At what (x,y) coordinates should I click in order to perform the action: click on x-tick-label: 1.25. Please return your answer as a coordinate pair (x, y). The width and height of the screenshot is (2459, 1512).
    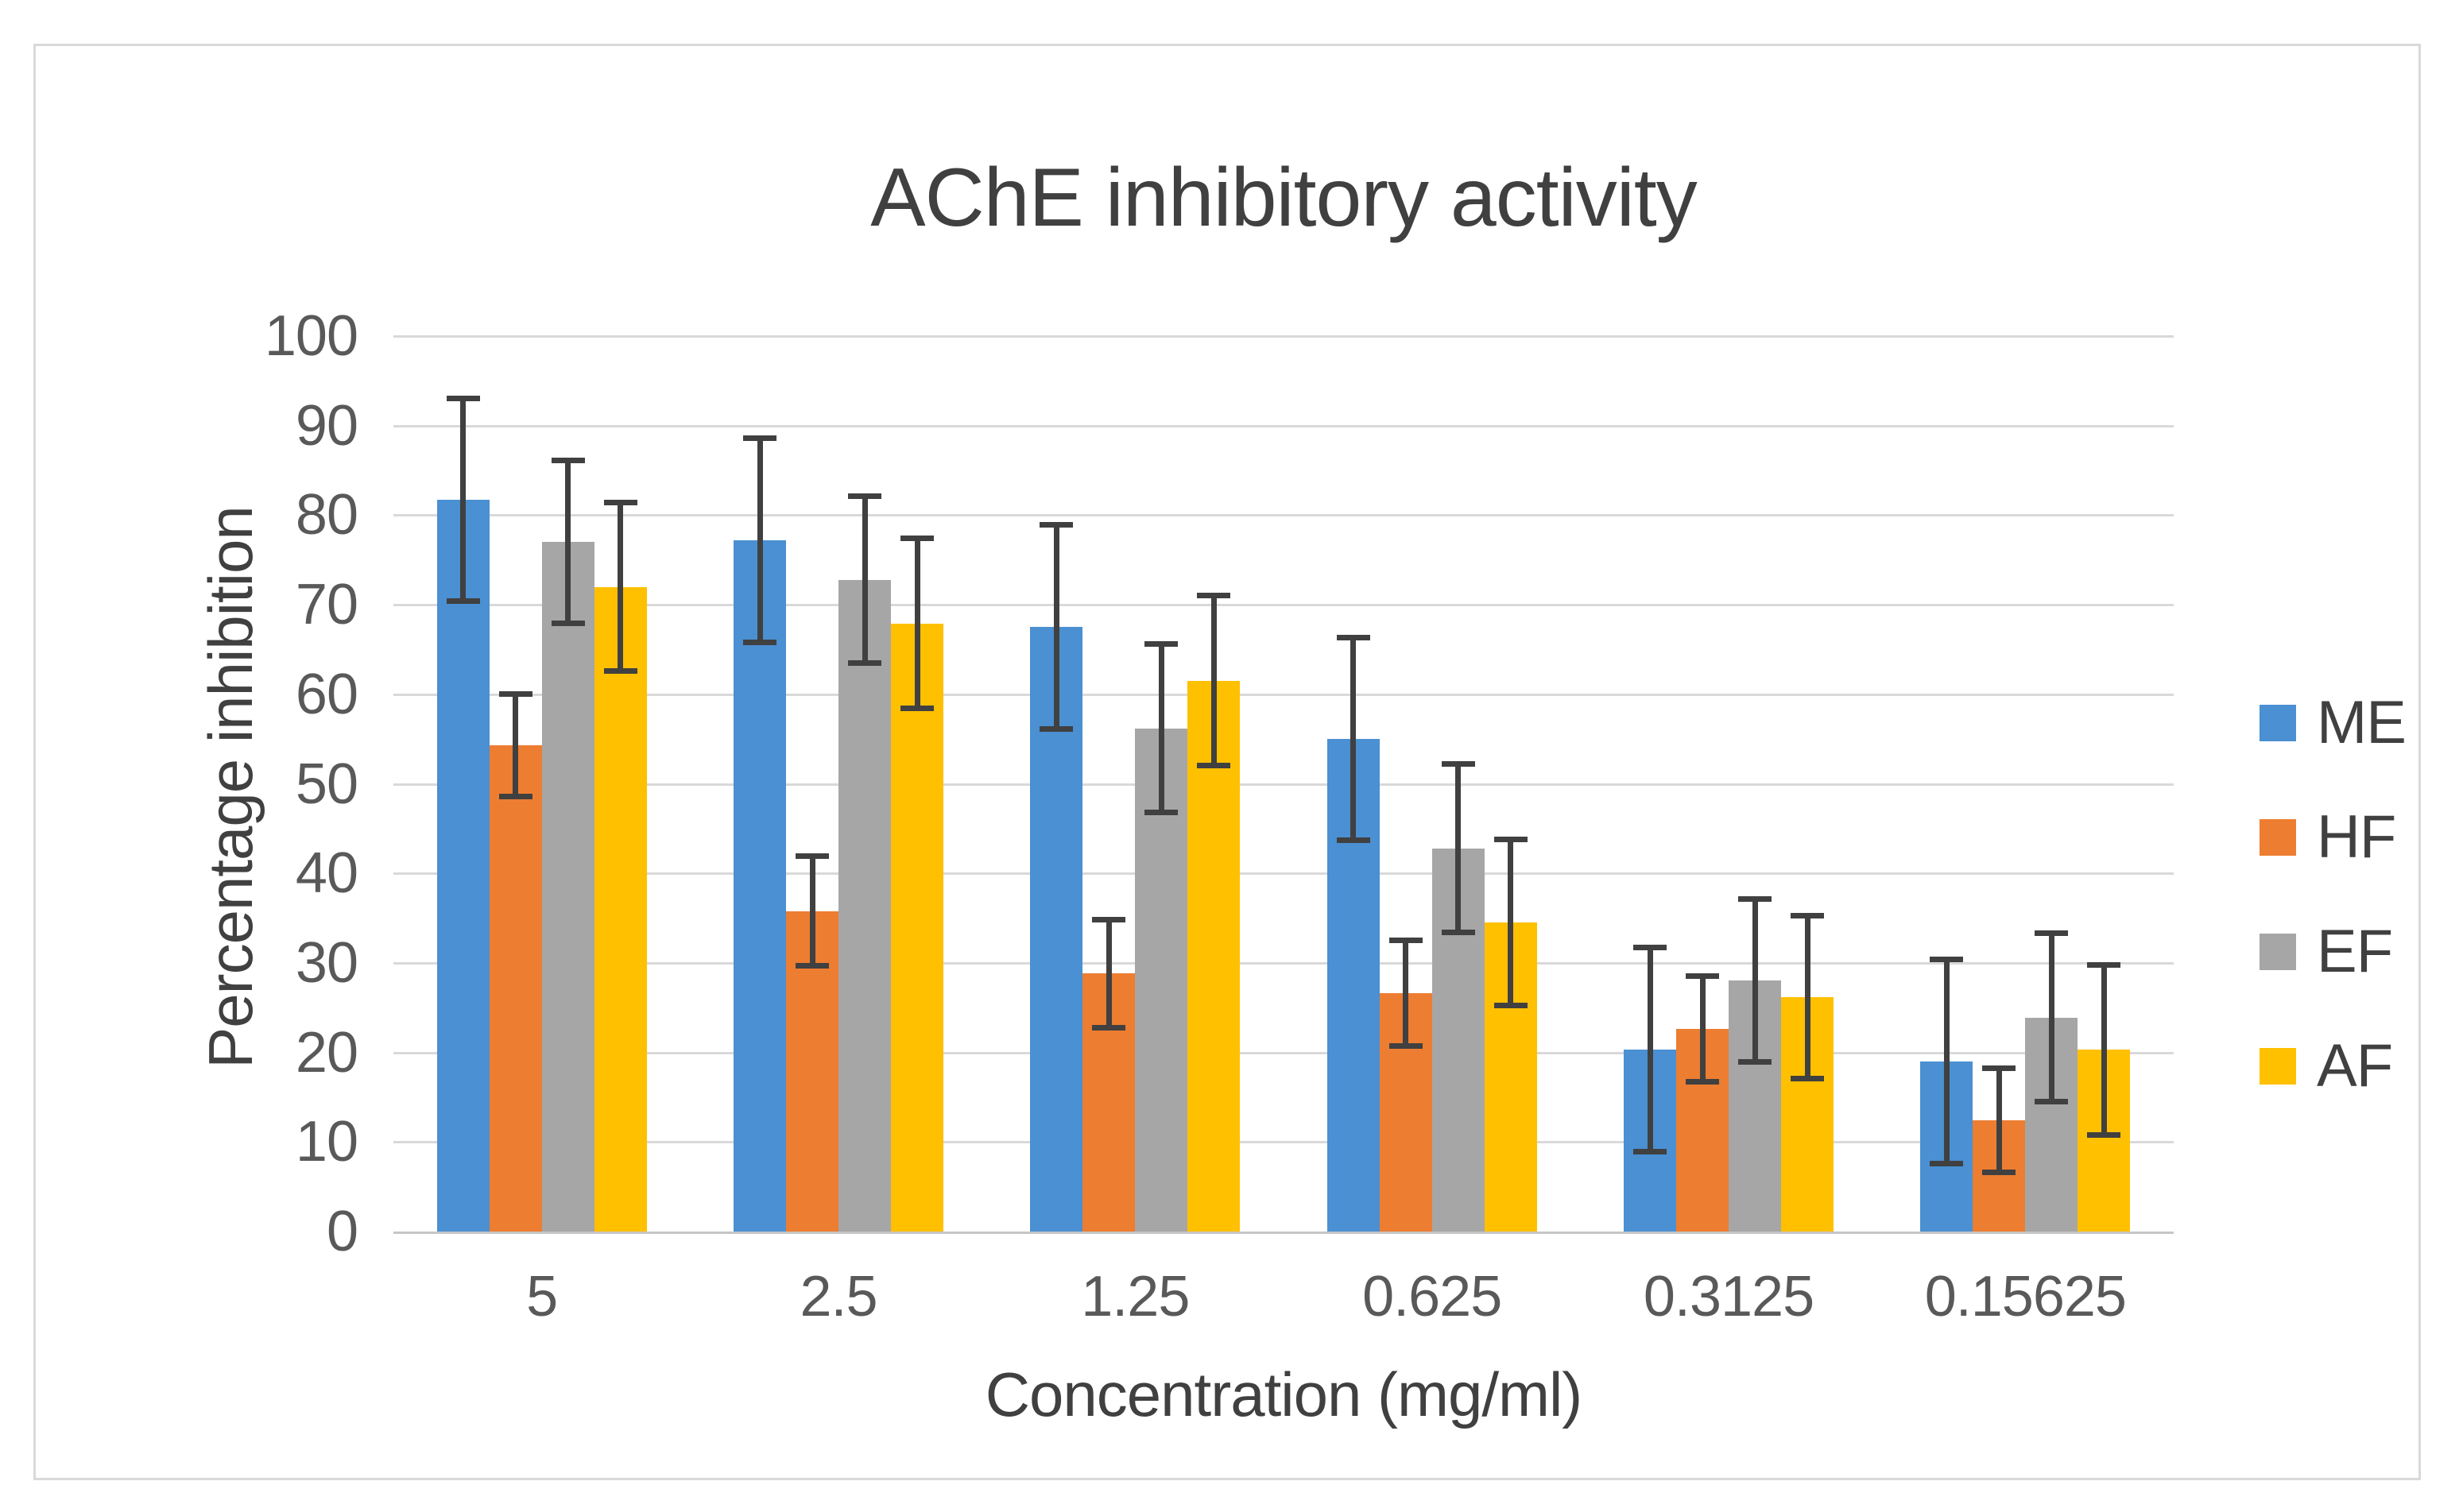
    Looking at the image, I should click on (1135, 1296).